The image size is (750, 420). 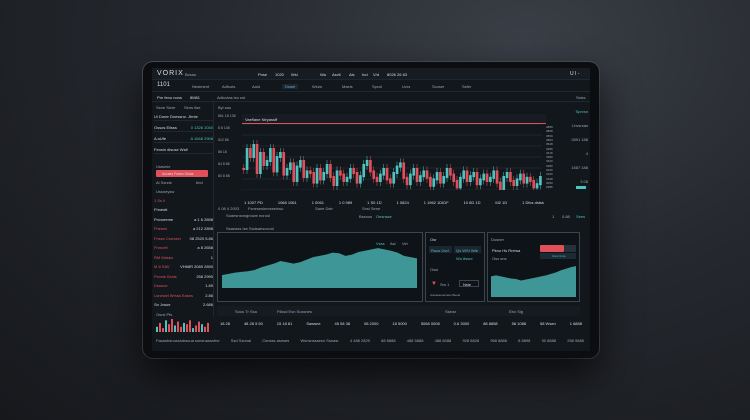 I want to click on red-action-button, so click(x=552, y=248).